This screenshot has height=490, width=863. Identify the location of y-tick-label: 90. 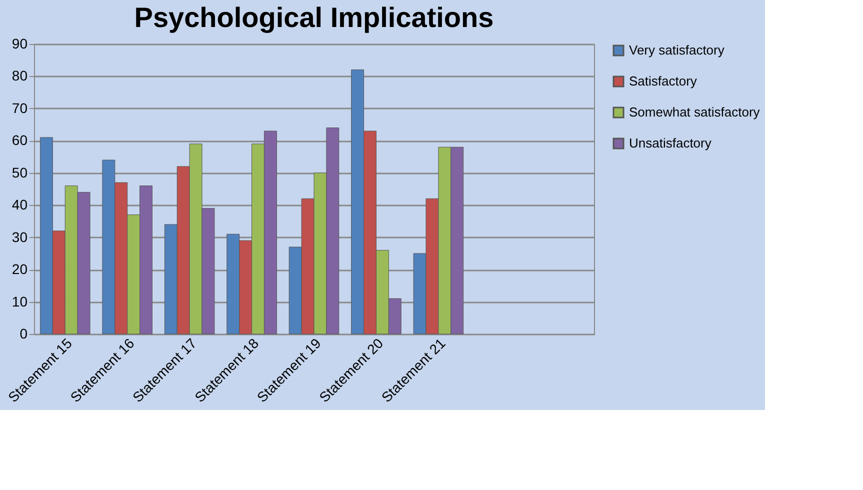
(20, 44).